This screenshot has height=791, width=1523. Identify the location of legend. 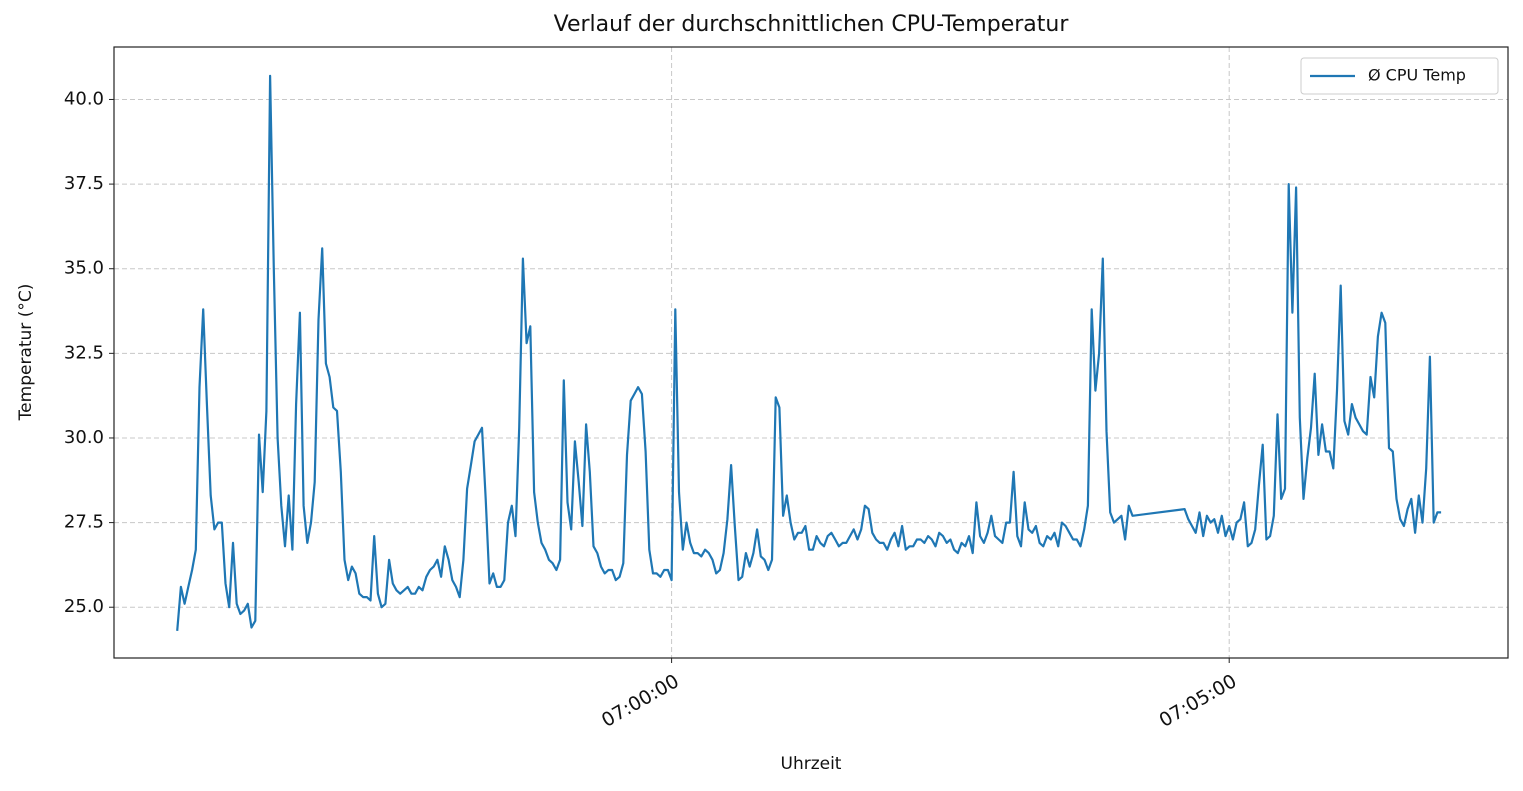
(1399, 76).